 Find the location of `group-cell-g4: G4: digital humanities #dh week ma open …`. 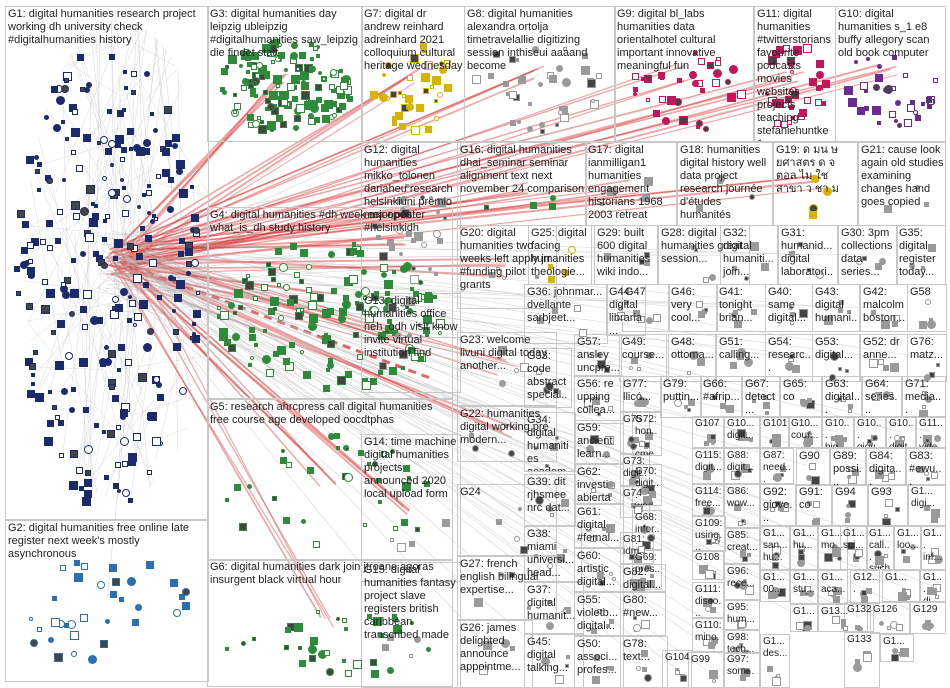

group-cell-g4: G4: digital humanities #dh week ma open … is located at coordinates (330, 303).